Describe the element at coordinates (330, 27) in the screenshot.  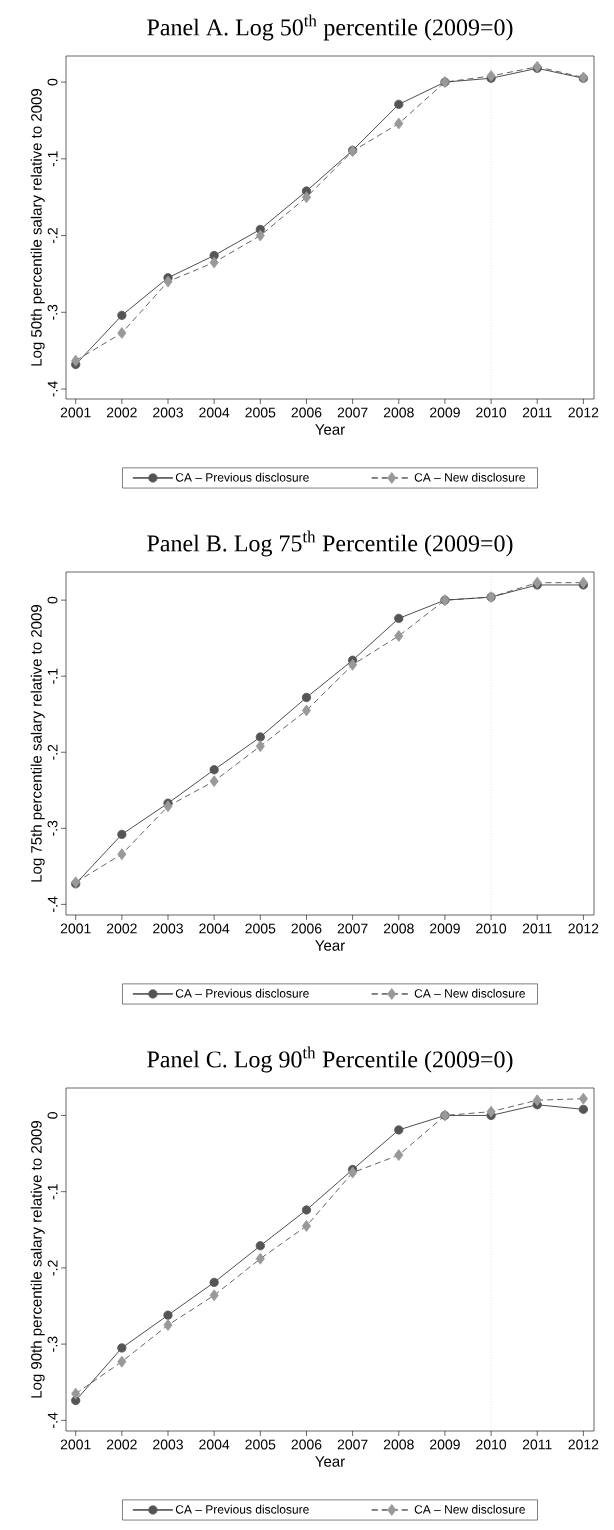
I see `chart-title: Panel A. Log 50$^{th}$ percentile (2009=0)` at that location.